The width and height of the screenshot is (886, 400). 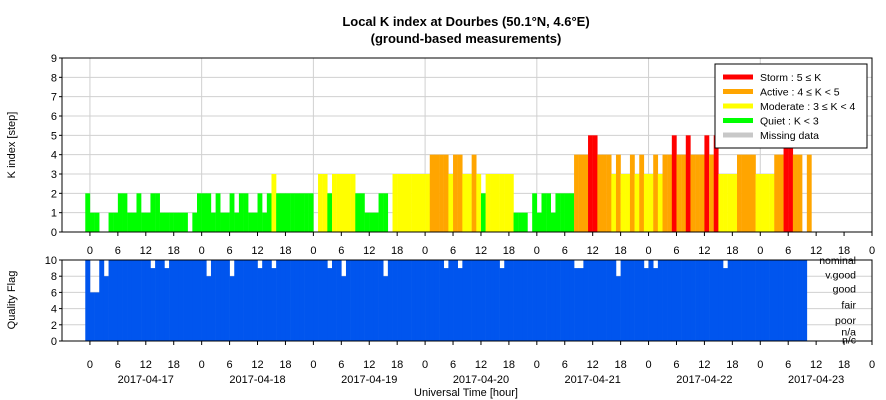 What do you see at coordinates (593, 365) in the screenshot?
I see `quality-x-tick-label: 12` at bounding box center [593, 365].